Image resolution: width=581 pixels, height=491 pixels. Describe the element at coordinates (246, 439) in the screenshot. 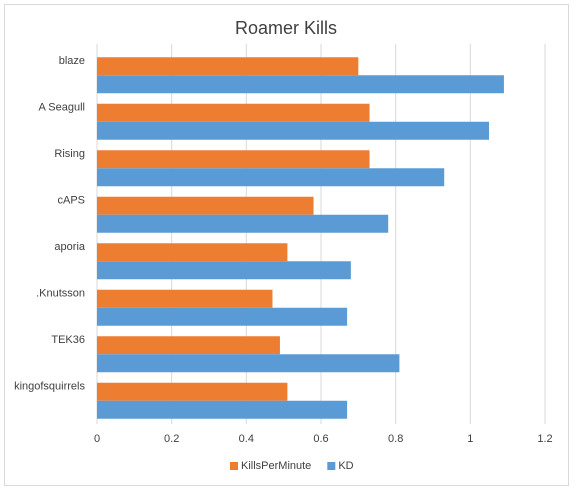

I see `x-tick-label: 0.4` at that location.